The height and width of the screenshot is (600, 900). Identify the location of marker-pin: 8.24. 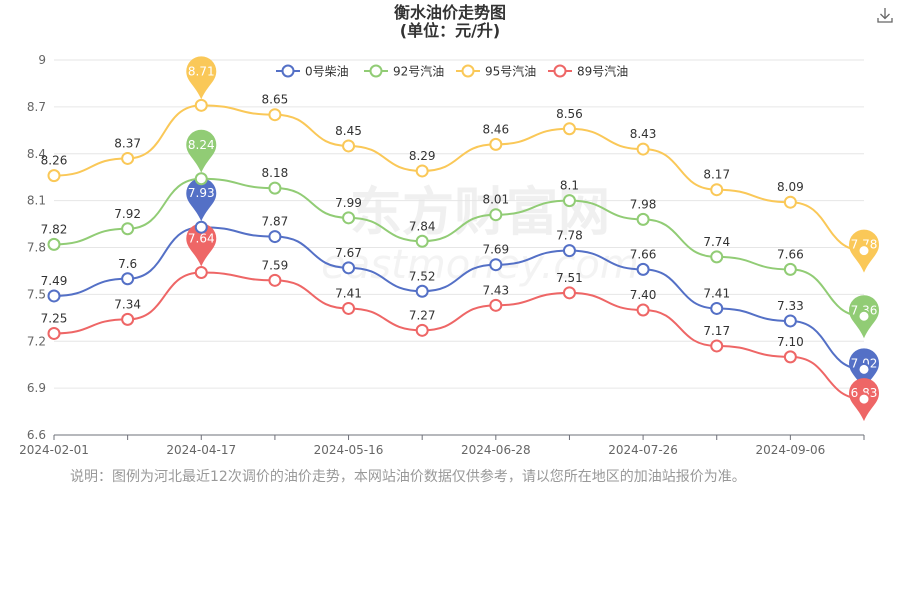
(201, 151).